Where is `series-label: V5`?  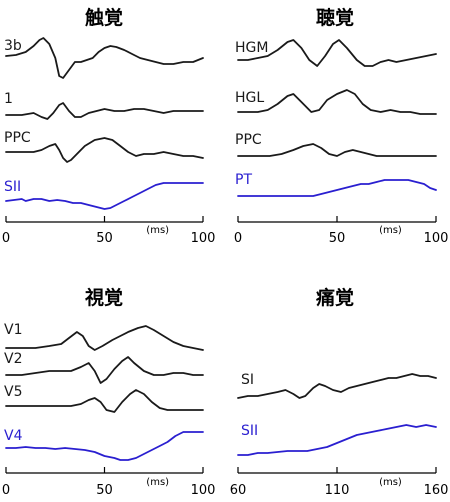 series-label: V5 is located at coordinates (13, 392).